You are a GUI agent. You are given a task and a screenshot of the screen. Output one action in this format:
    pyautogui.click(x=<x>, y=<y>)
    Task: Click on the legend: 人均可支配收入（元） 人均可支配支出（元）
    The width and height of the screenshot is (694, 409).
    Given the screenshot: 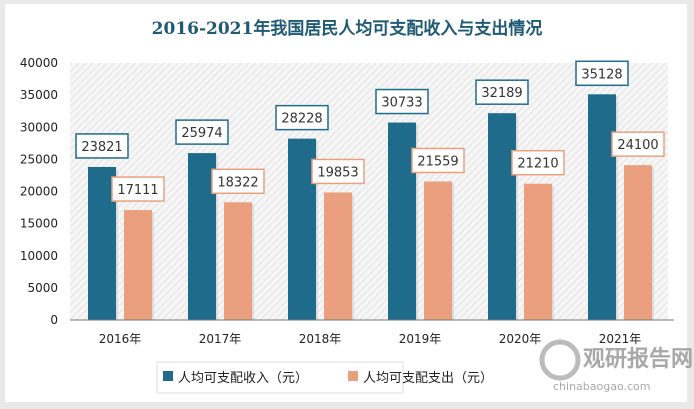 What is the action you would take?
    pyautogui.click(x=324, y=377)
    